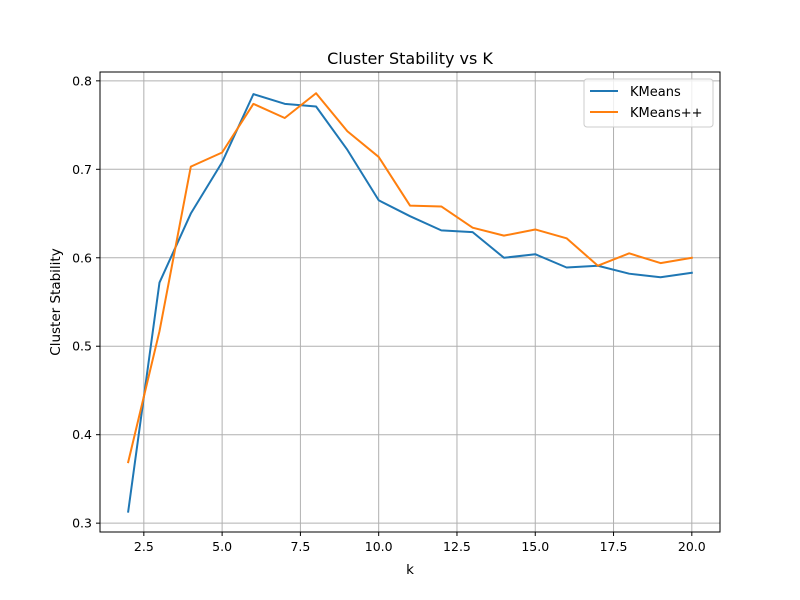  What do you see at coordinates (614, 546) in the screenshot?
I see `x-tick-label: 17.5` at bounding box center [614, 546].